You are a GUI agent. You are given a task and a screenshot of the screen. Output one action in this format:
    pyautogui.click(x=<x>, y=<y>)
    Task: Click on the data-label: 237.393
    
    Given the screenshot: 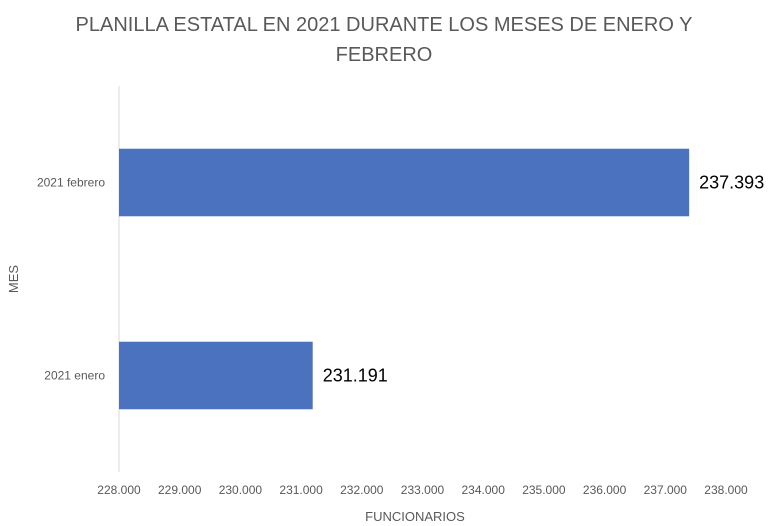 What is the action you would take?
    pyautogui.click(x=731, y=183)
    